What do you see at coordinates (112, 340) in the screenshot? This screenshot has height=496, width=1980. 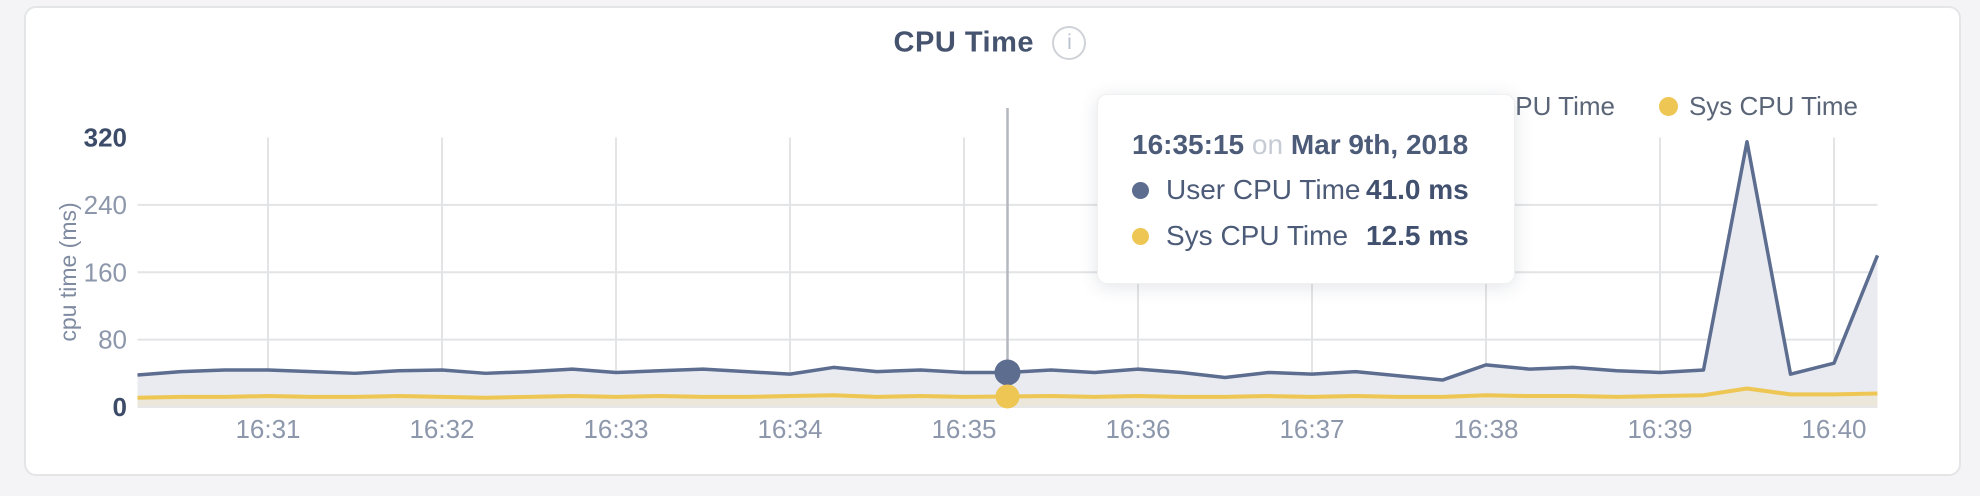 I see `y-axis-tick-label: 80` at bounding box center [112, 340].